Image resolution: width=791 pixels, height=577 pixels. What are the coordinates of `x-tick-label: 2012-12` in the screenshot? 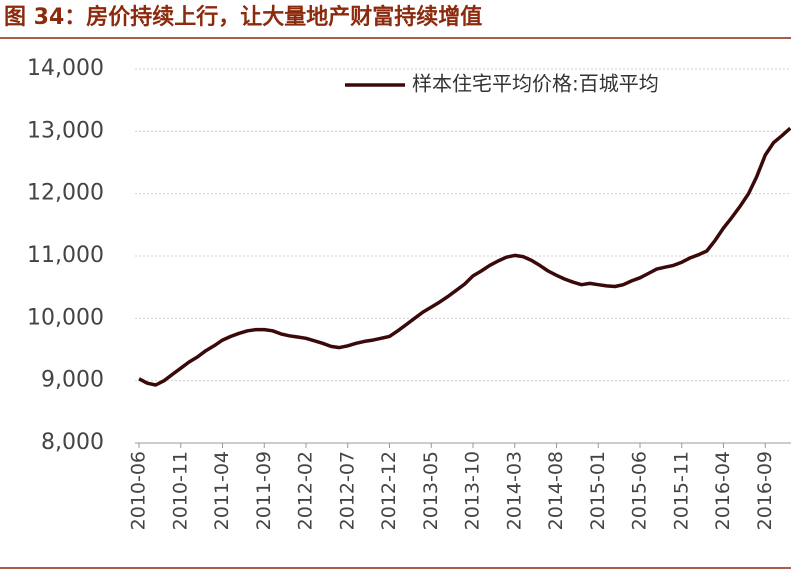 It's located at (389, 490).